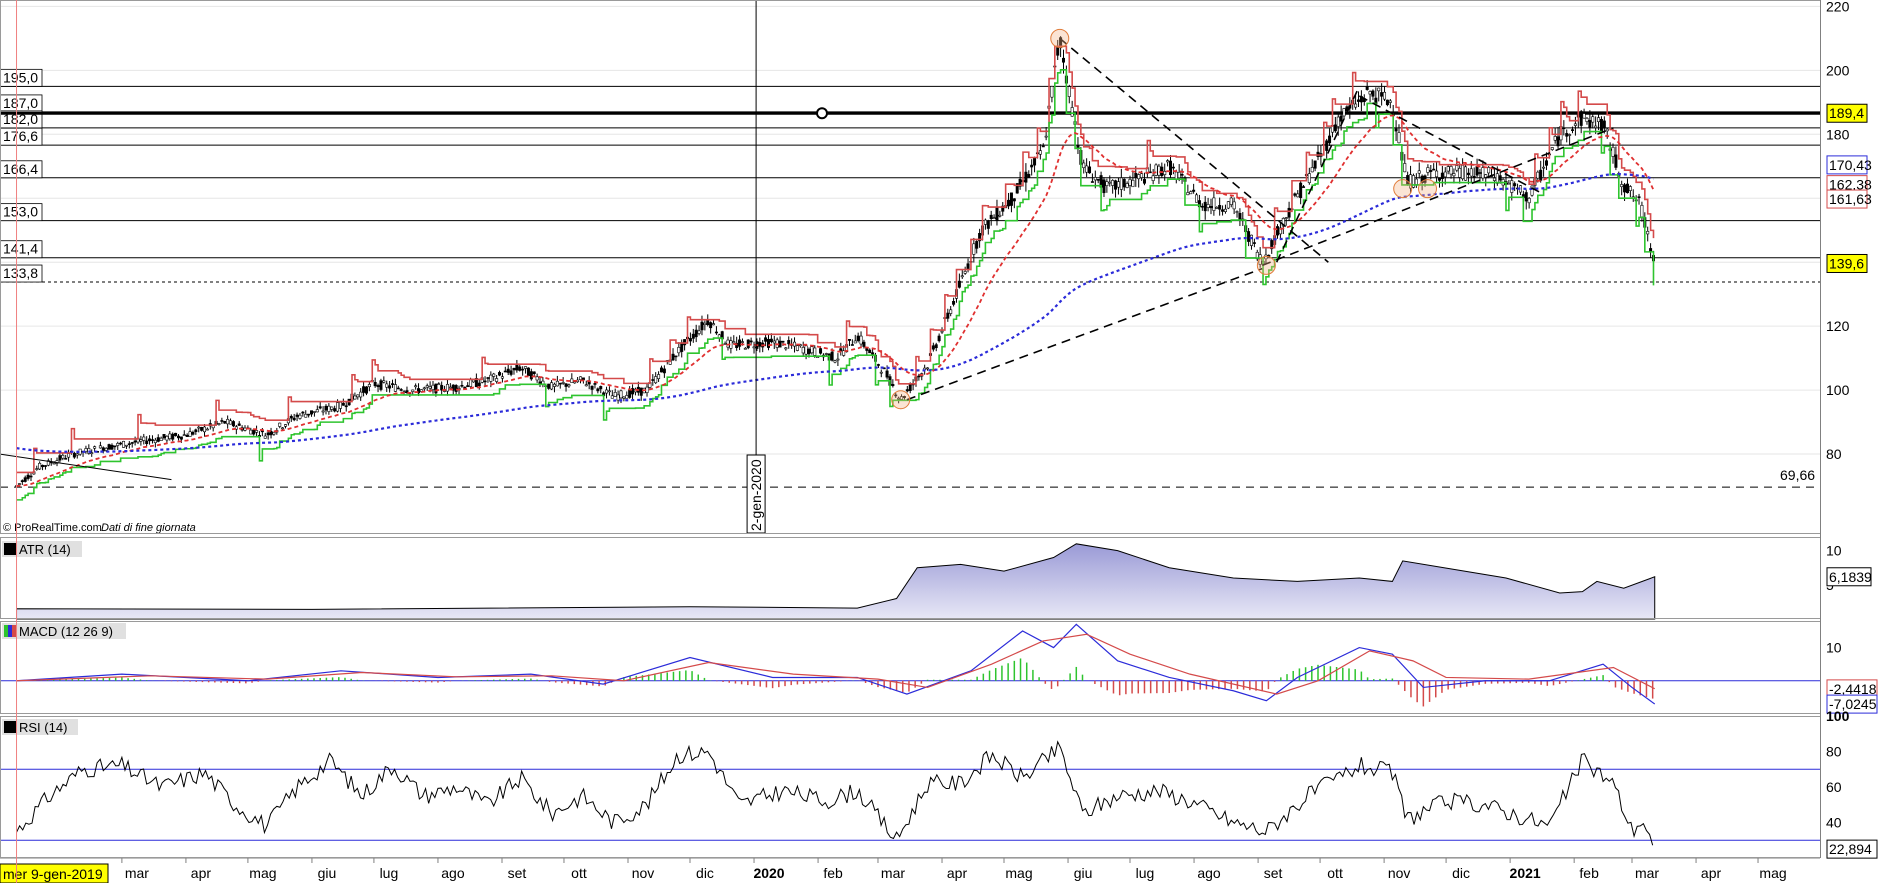  What do you see at coordinates (1018, 873) in the screenshot?
I see `x-tick-label: mag` at bounding box center [1018, 873].